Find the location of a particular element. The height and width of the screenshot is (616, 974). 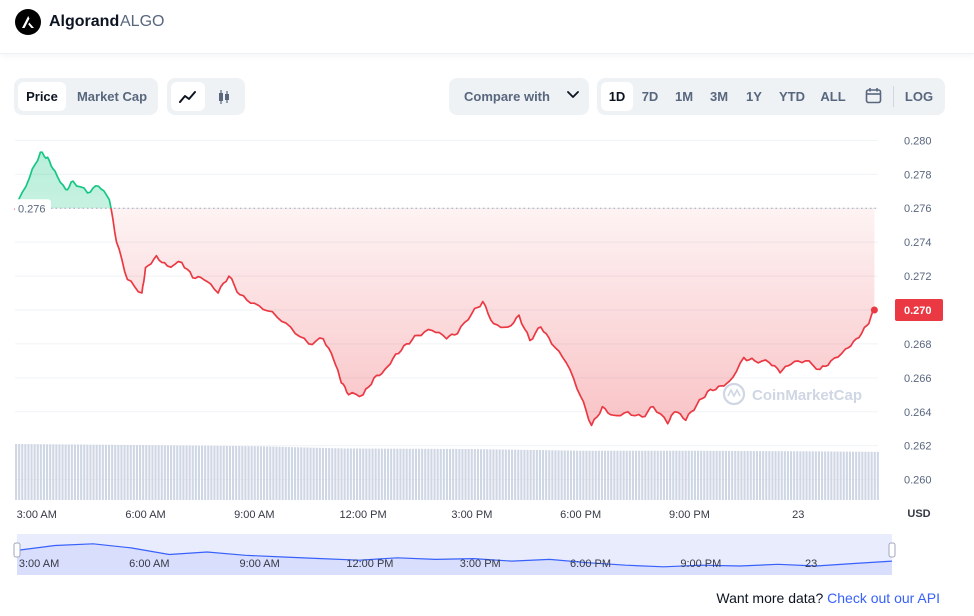

range-1m: 1M is located at coordinates (684, 96).